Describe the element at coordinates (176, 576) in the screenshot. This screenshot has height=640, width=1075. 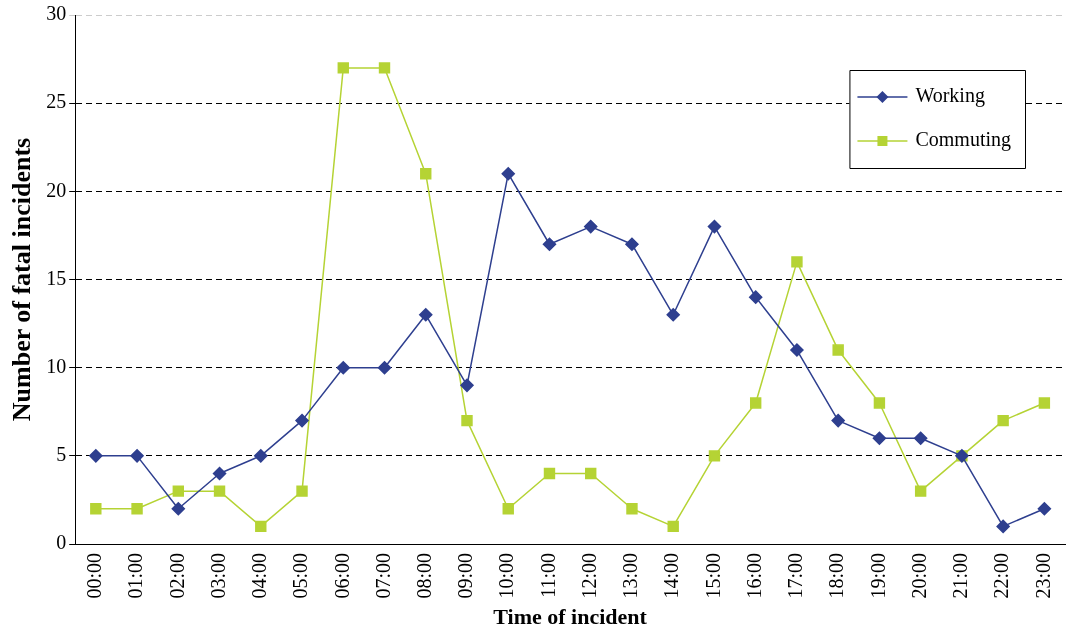
I see `x-tick-label: 02:00` at that location.